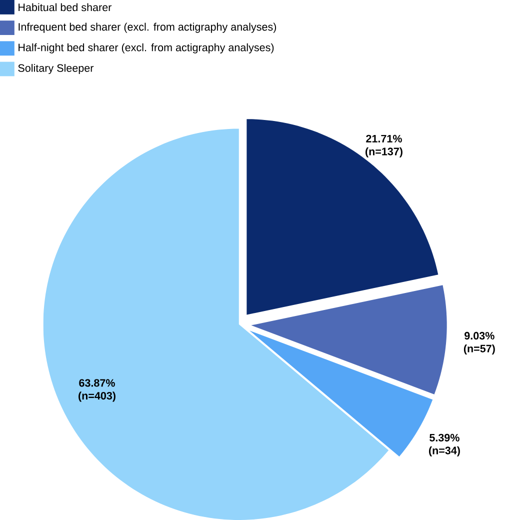  Describe the element at coordinates (383, 146) in the screenshot. I see `data-label: 21.71% (n=137)` at that location.